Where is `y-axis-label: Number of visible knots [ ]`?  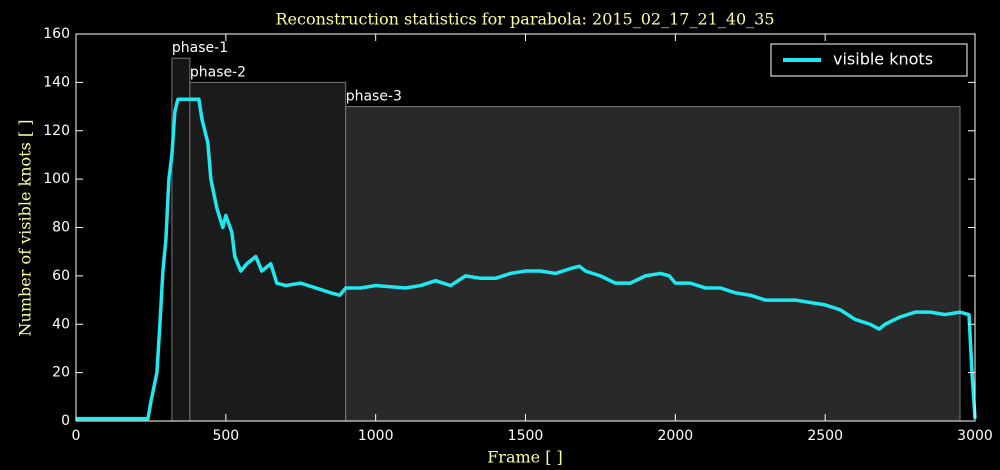 y-axis-label: Number of visible knots [ ] is located at coordinates (25, 228).